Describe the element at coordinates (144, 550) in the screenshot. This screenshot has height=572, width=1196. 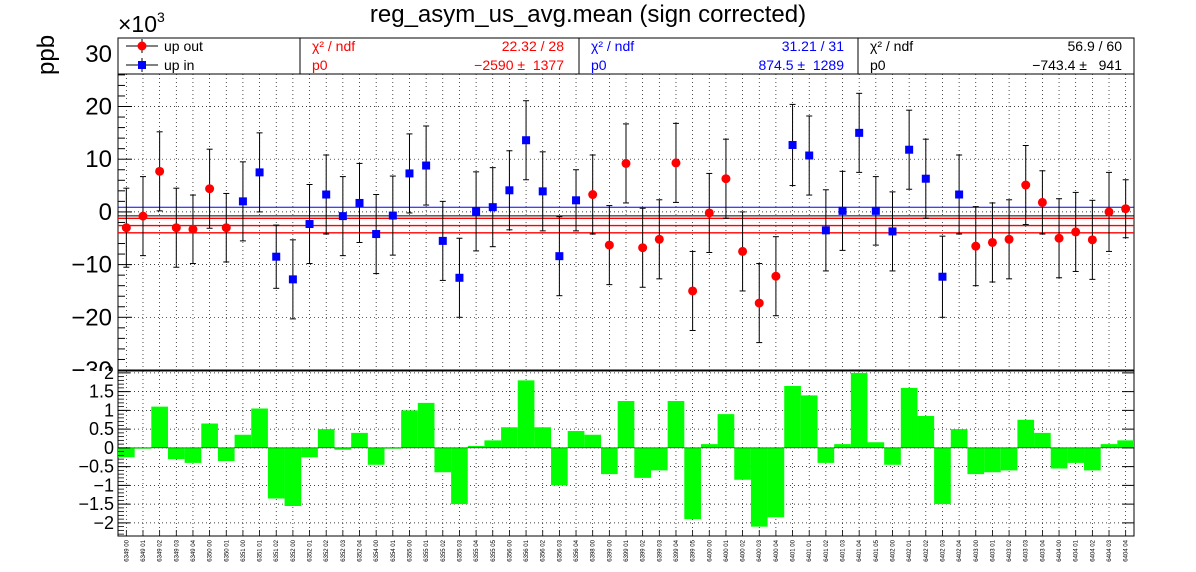
I see `x-tick-label: 6349 01` at that location.